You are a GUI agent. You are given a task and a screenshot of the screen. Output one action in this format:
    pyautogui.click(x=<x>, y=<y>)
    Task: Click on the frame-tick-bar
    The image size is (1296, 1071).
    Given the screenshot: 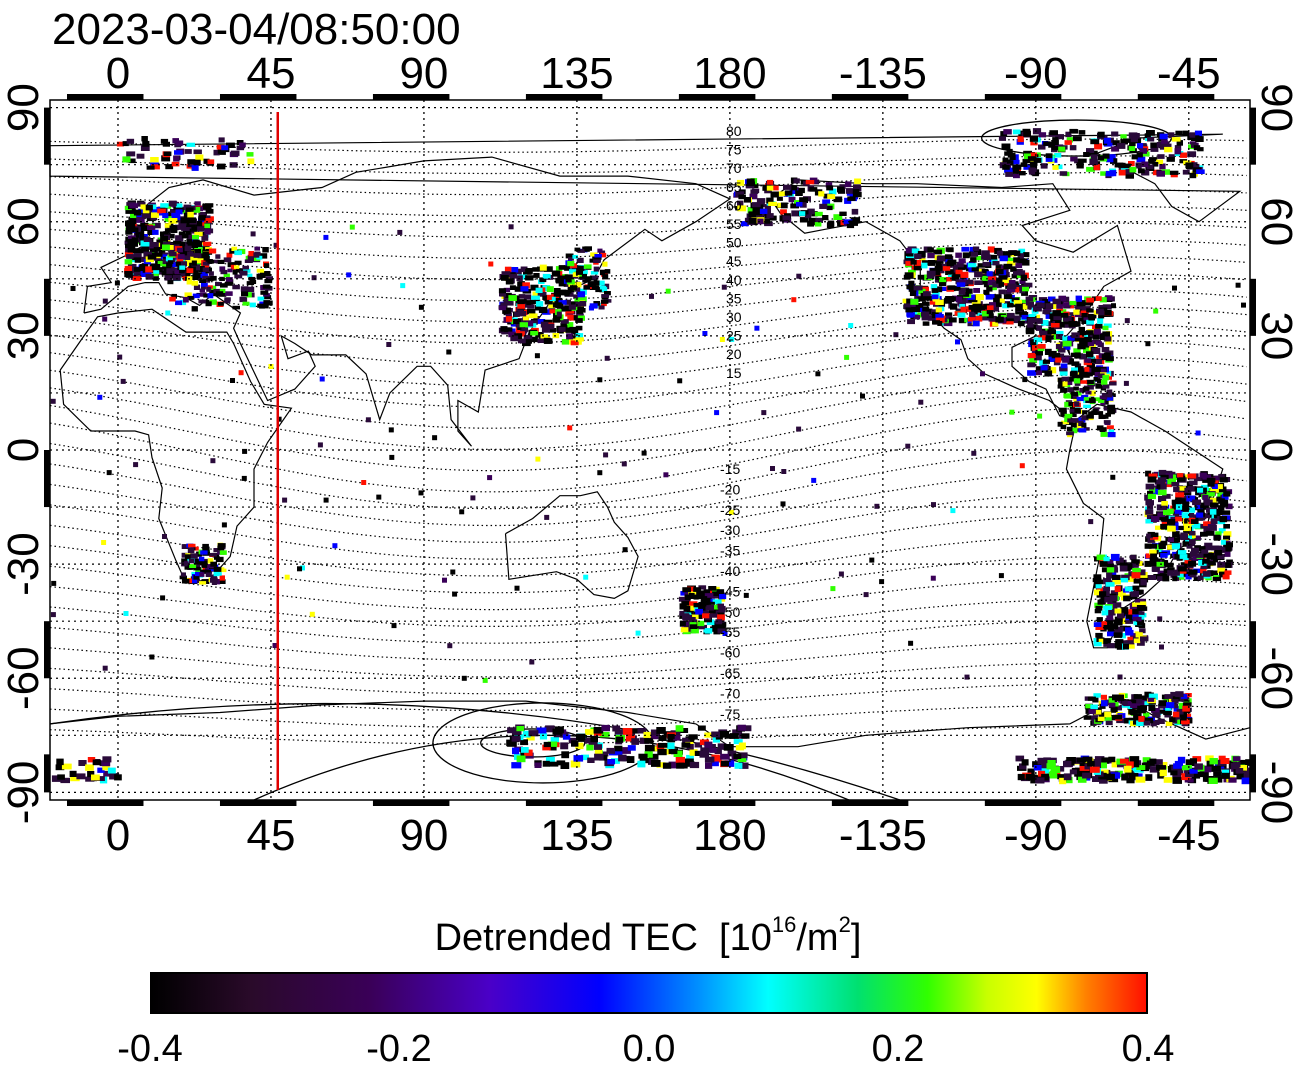 What is the action you would take?
    pyautogui.click(x=47, y=136)
    